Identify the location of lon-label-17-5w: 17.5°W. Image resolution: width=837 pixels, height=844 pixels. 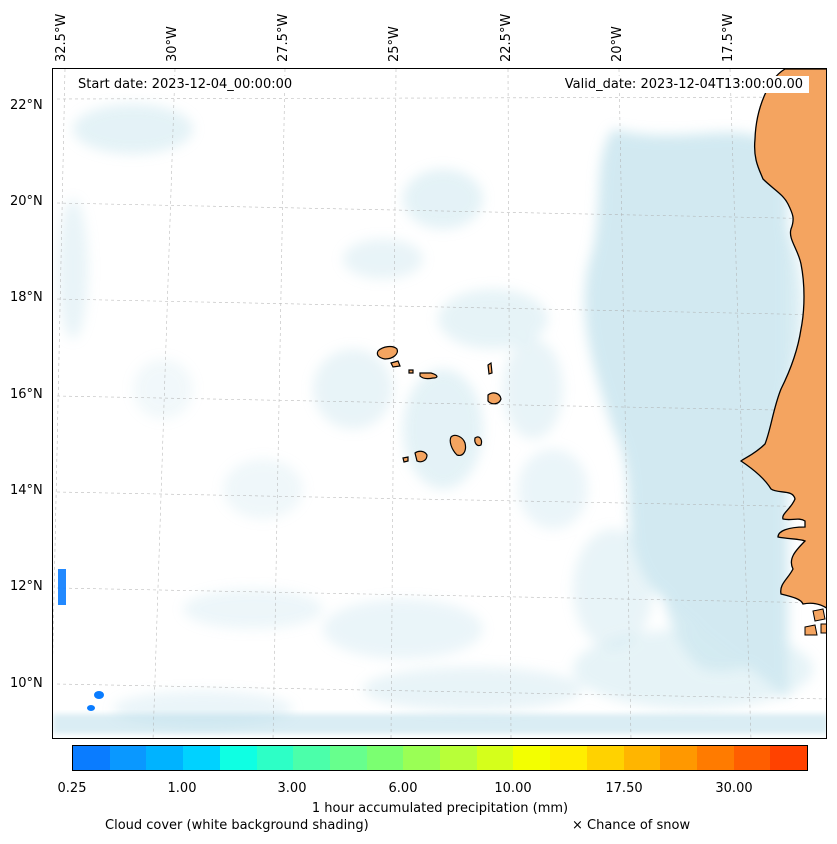
(728, 37).